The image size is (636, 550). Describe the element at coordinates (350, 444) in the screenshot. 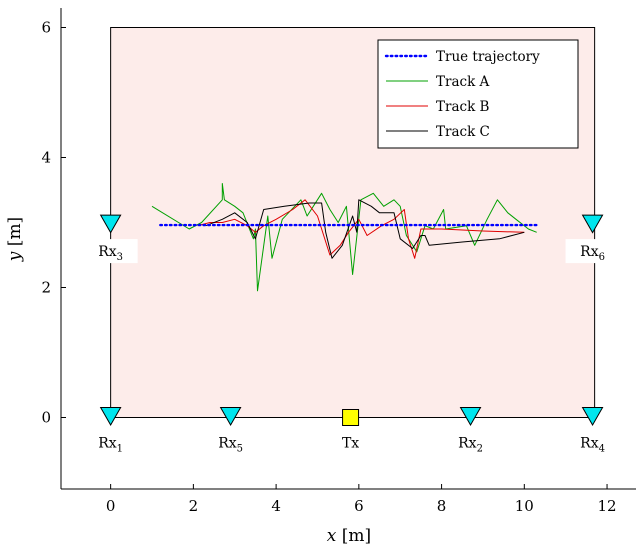

I see `marker-label-tx: Tx` at that location.